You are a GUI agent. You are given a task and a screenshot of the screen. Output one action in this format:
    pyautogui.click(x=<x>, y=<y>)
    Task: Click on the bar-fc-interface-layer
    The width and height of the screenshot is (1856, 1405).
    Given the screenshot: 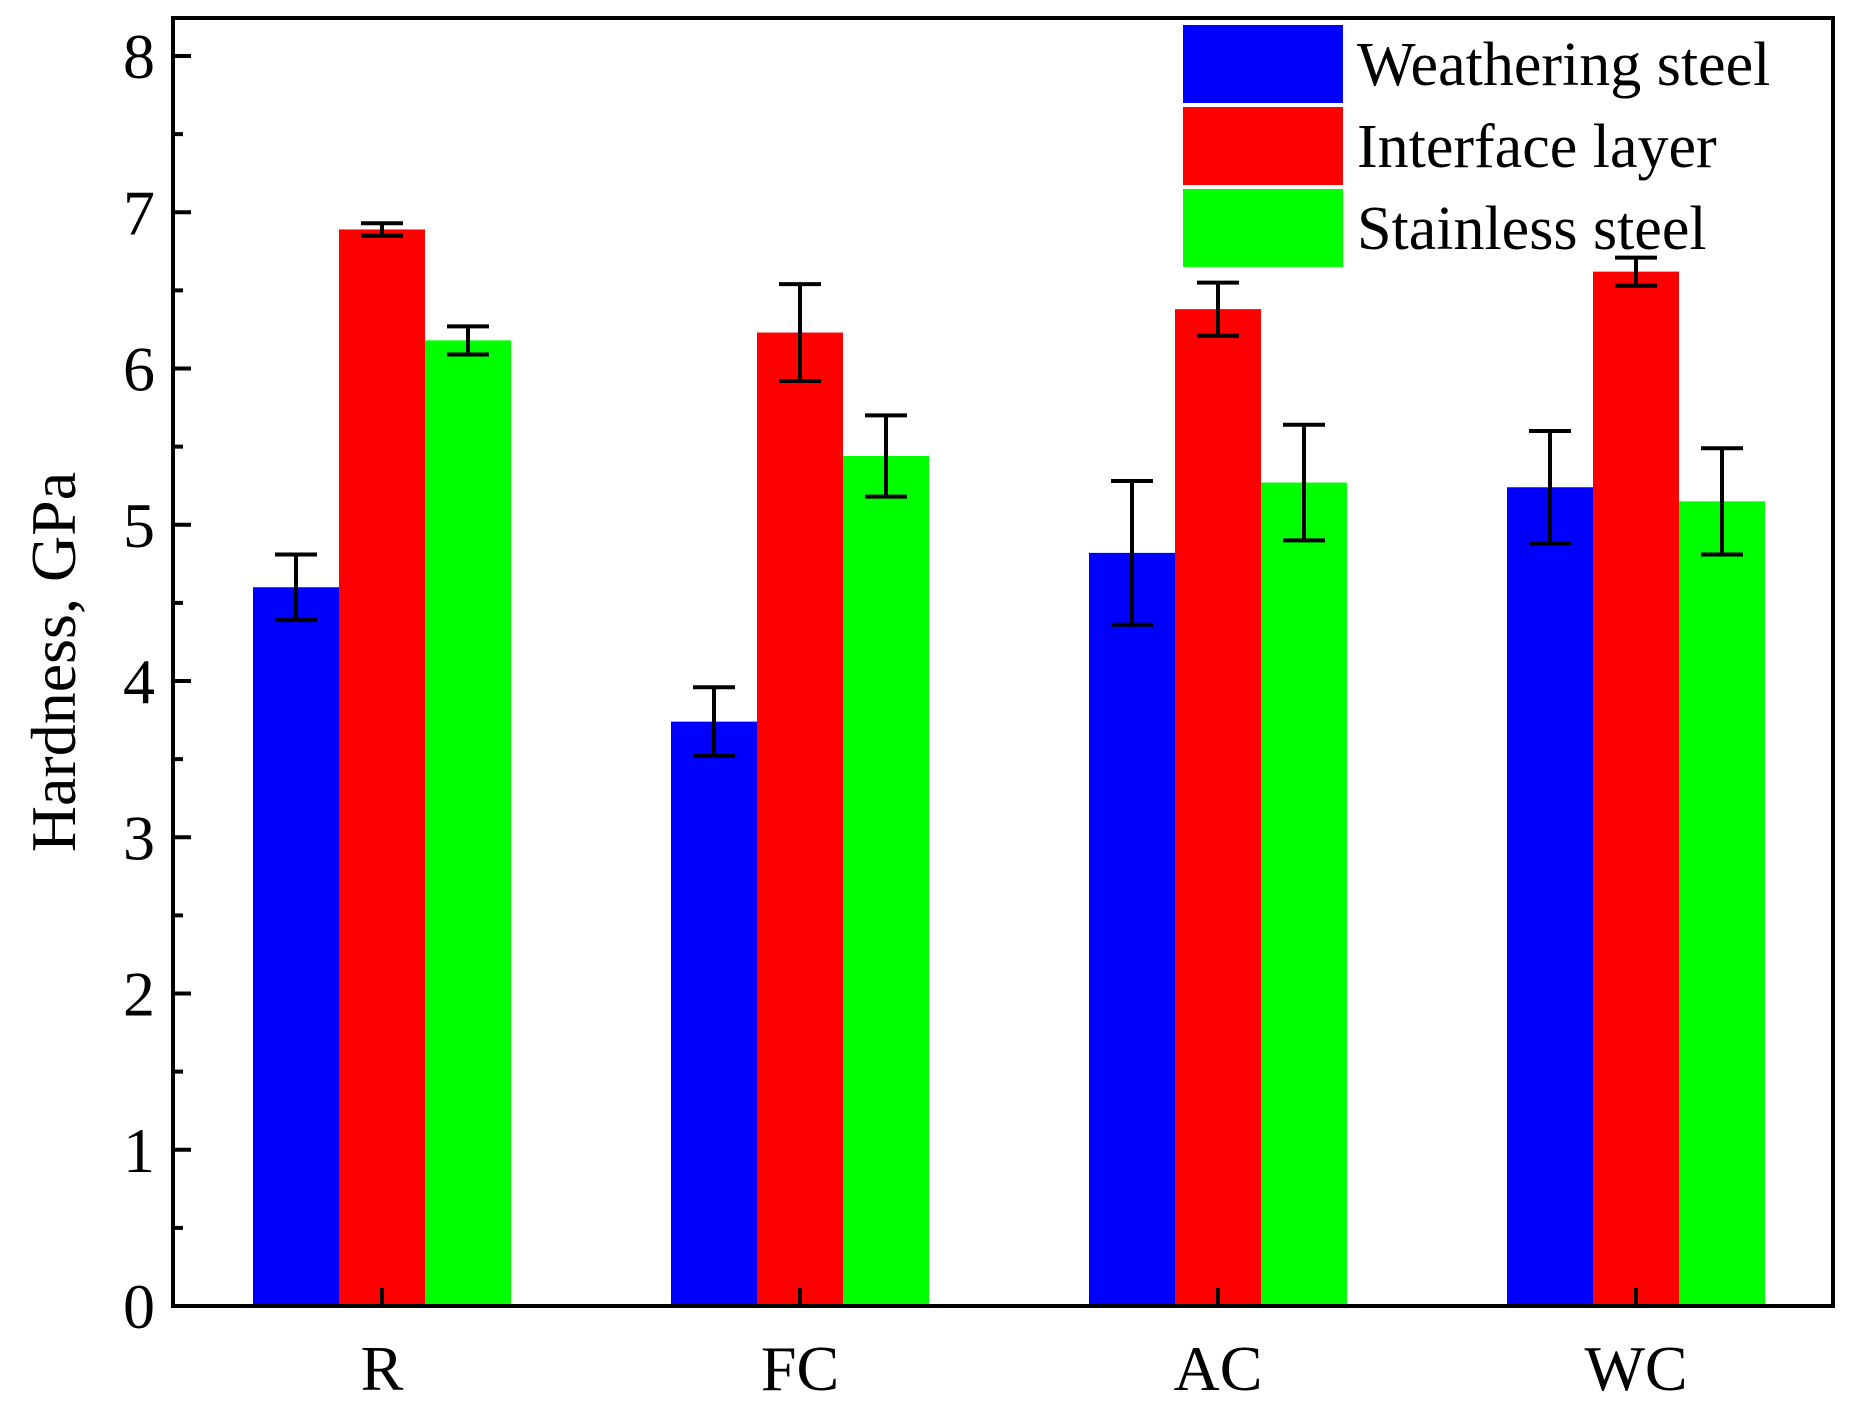 What is the action you would take?
    pyautogui.click(x=800, y=819)
    